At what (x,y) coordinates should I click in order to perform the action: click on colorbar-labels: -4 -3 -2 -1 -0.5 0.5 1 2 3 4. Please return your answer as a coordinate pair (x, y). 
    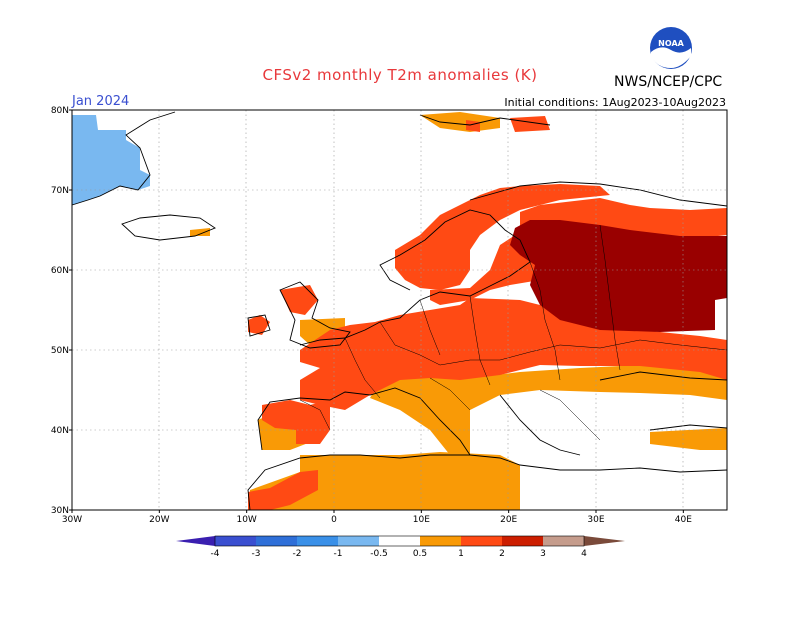
    Looking at the image, I should click on (399, 554).